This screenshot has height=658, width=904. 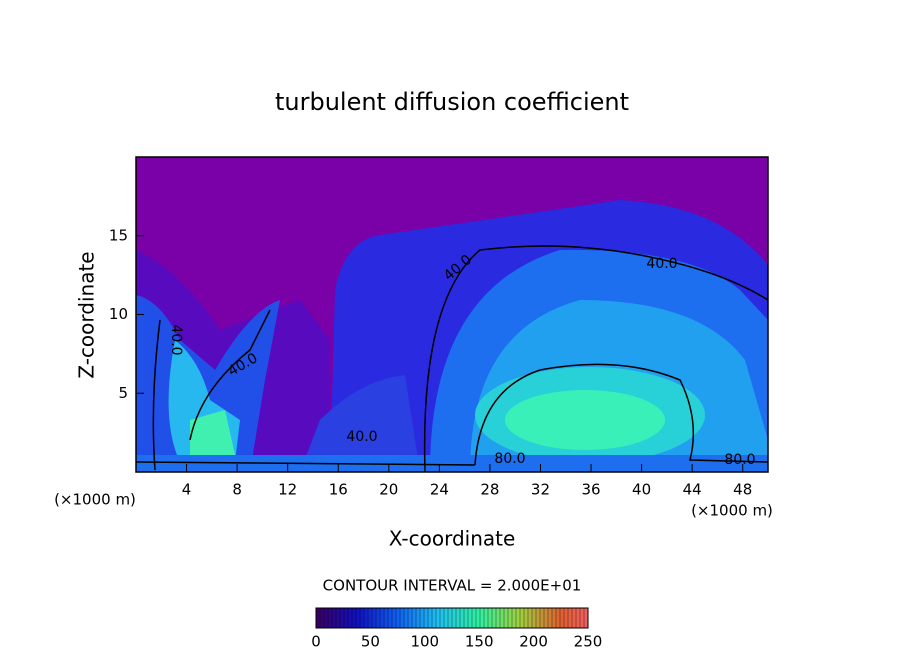 I want to click on colorbar-tick-label: 250, so click(x=588, y=642).